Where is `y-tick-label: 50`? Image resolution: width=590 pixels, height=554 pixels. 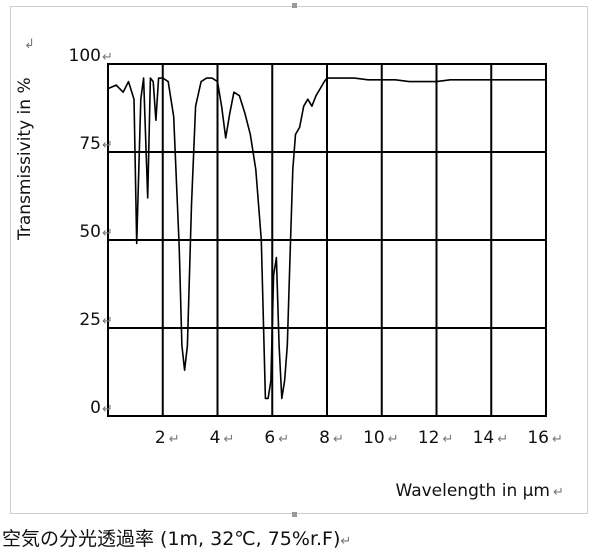 y-tick-label: 50 is located at coordinates (90, 232).